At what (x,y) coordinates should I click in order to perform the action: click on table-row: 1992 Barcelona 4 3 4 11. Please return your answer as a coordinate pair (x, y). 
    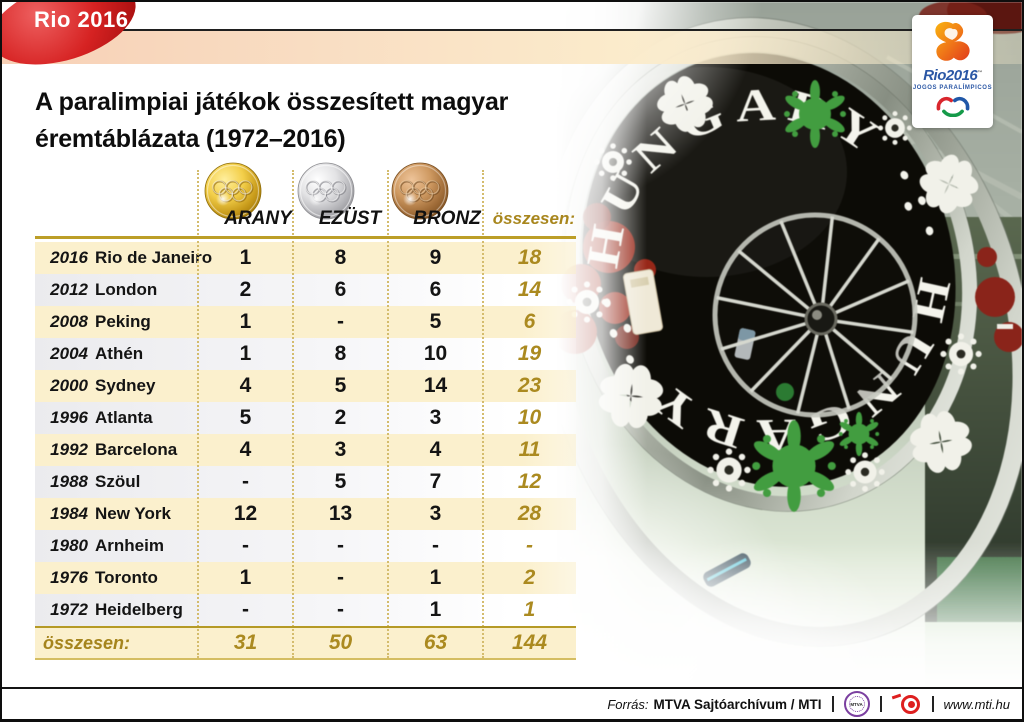
    Looking at the image, I should click on (305, 450).